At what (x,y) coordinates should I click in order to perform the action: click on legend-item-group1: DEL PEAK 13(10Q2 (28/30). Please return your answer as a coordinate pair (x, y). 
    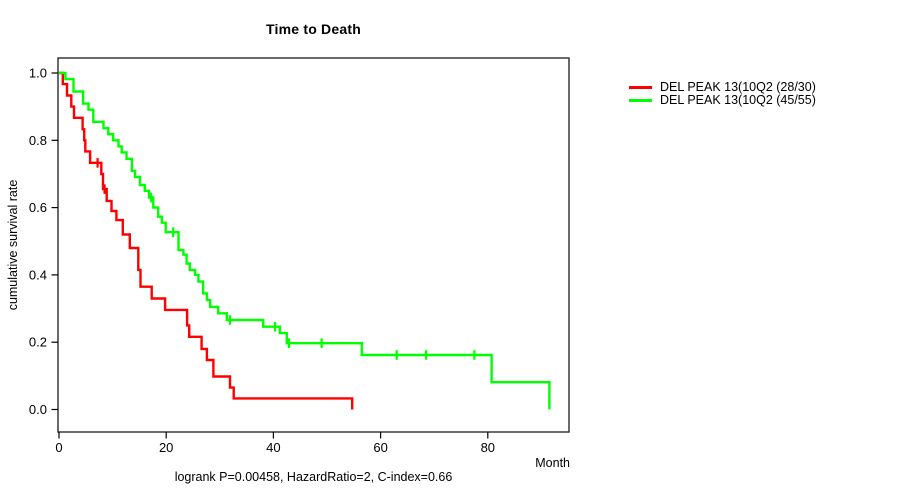
    Looking at the image, I should click on (722, 87).